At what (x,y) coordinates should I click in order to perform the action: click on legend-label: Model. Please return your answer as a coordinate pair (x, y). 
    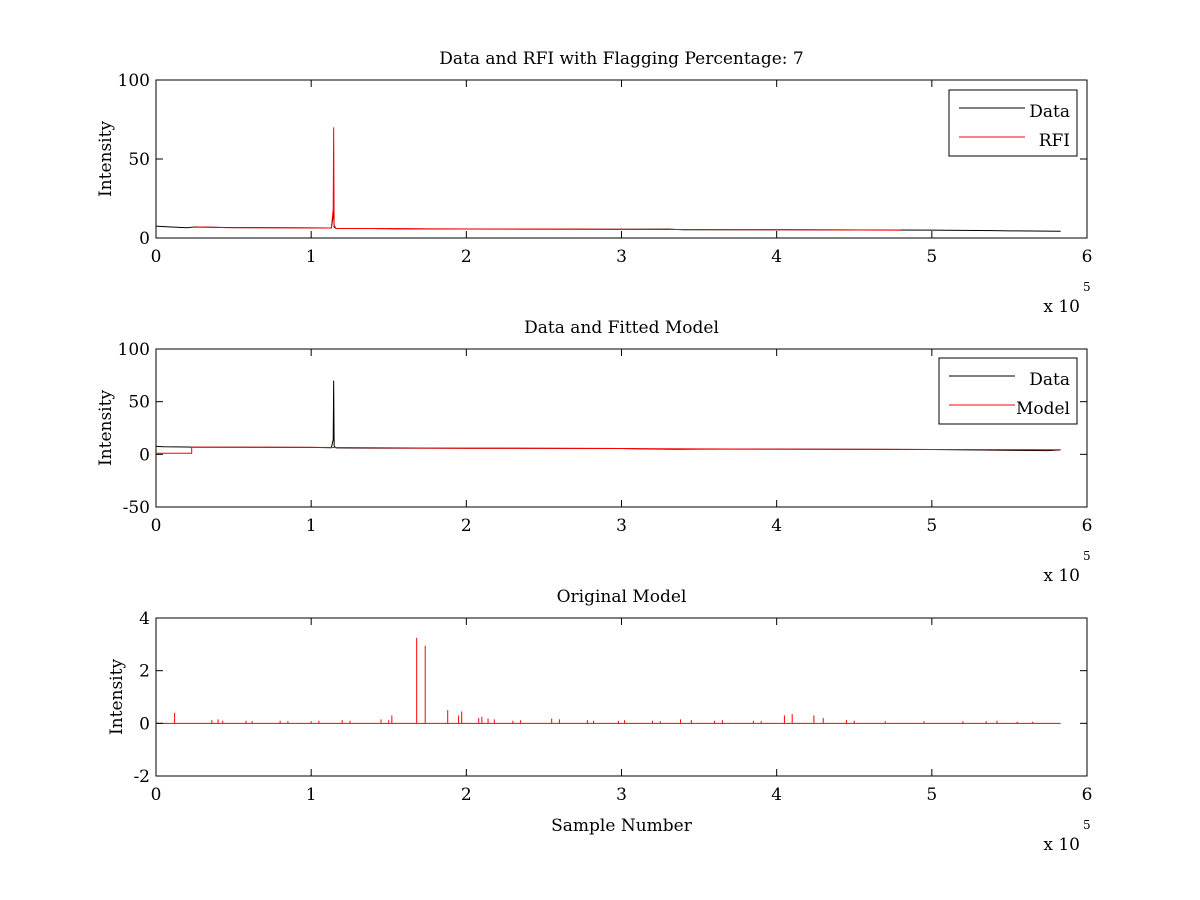
    Looking at the image, I should click on (1043, 409).